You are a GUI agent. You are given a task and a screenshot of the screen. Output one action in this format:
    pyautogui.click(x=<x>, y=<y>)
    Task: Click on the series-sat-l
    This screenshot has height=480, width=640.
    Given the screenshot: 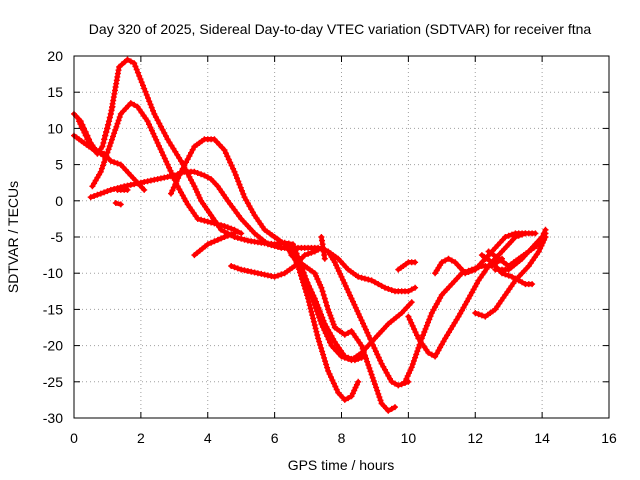 What is the action you would take?
    pyautogui.click(x=323, y=322)
    